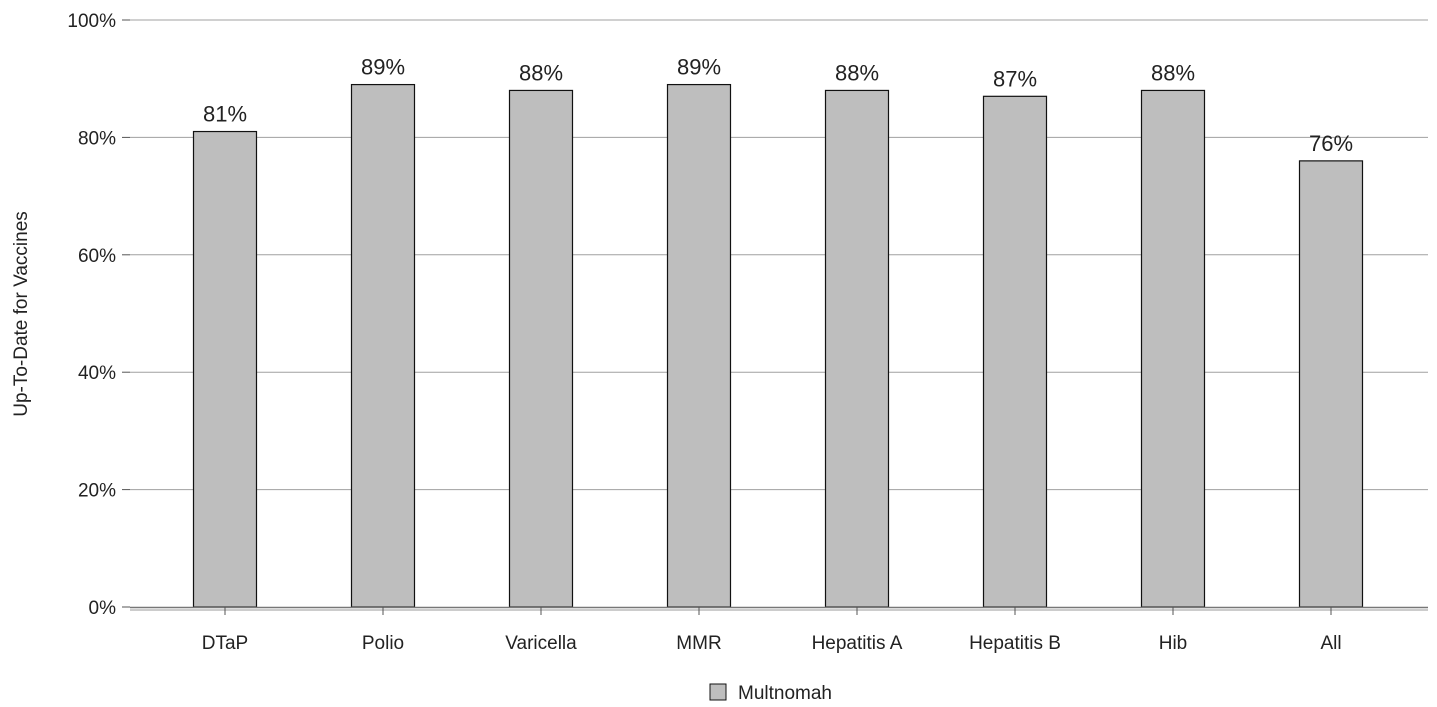  What do you see at coordinates (1331, 143) in the screenshot?
I see `data-label: 76%` at bounding box center [1331, 143].